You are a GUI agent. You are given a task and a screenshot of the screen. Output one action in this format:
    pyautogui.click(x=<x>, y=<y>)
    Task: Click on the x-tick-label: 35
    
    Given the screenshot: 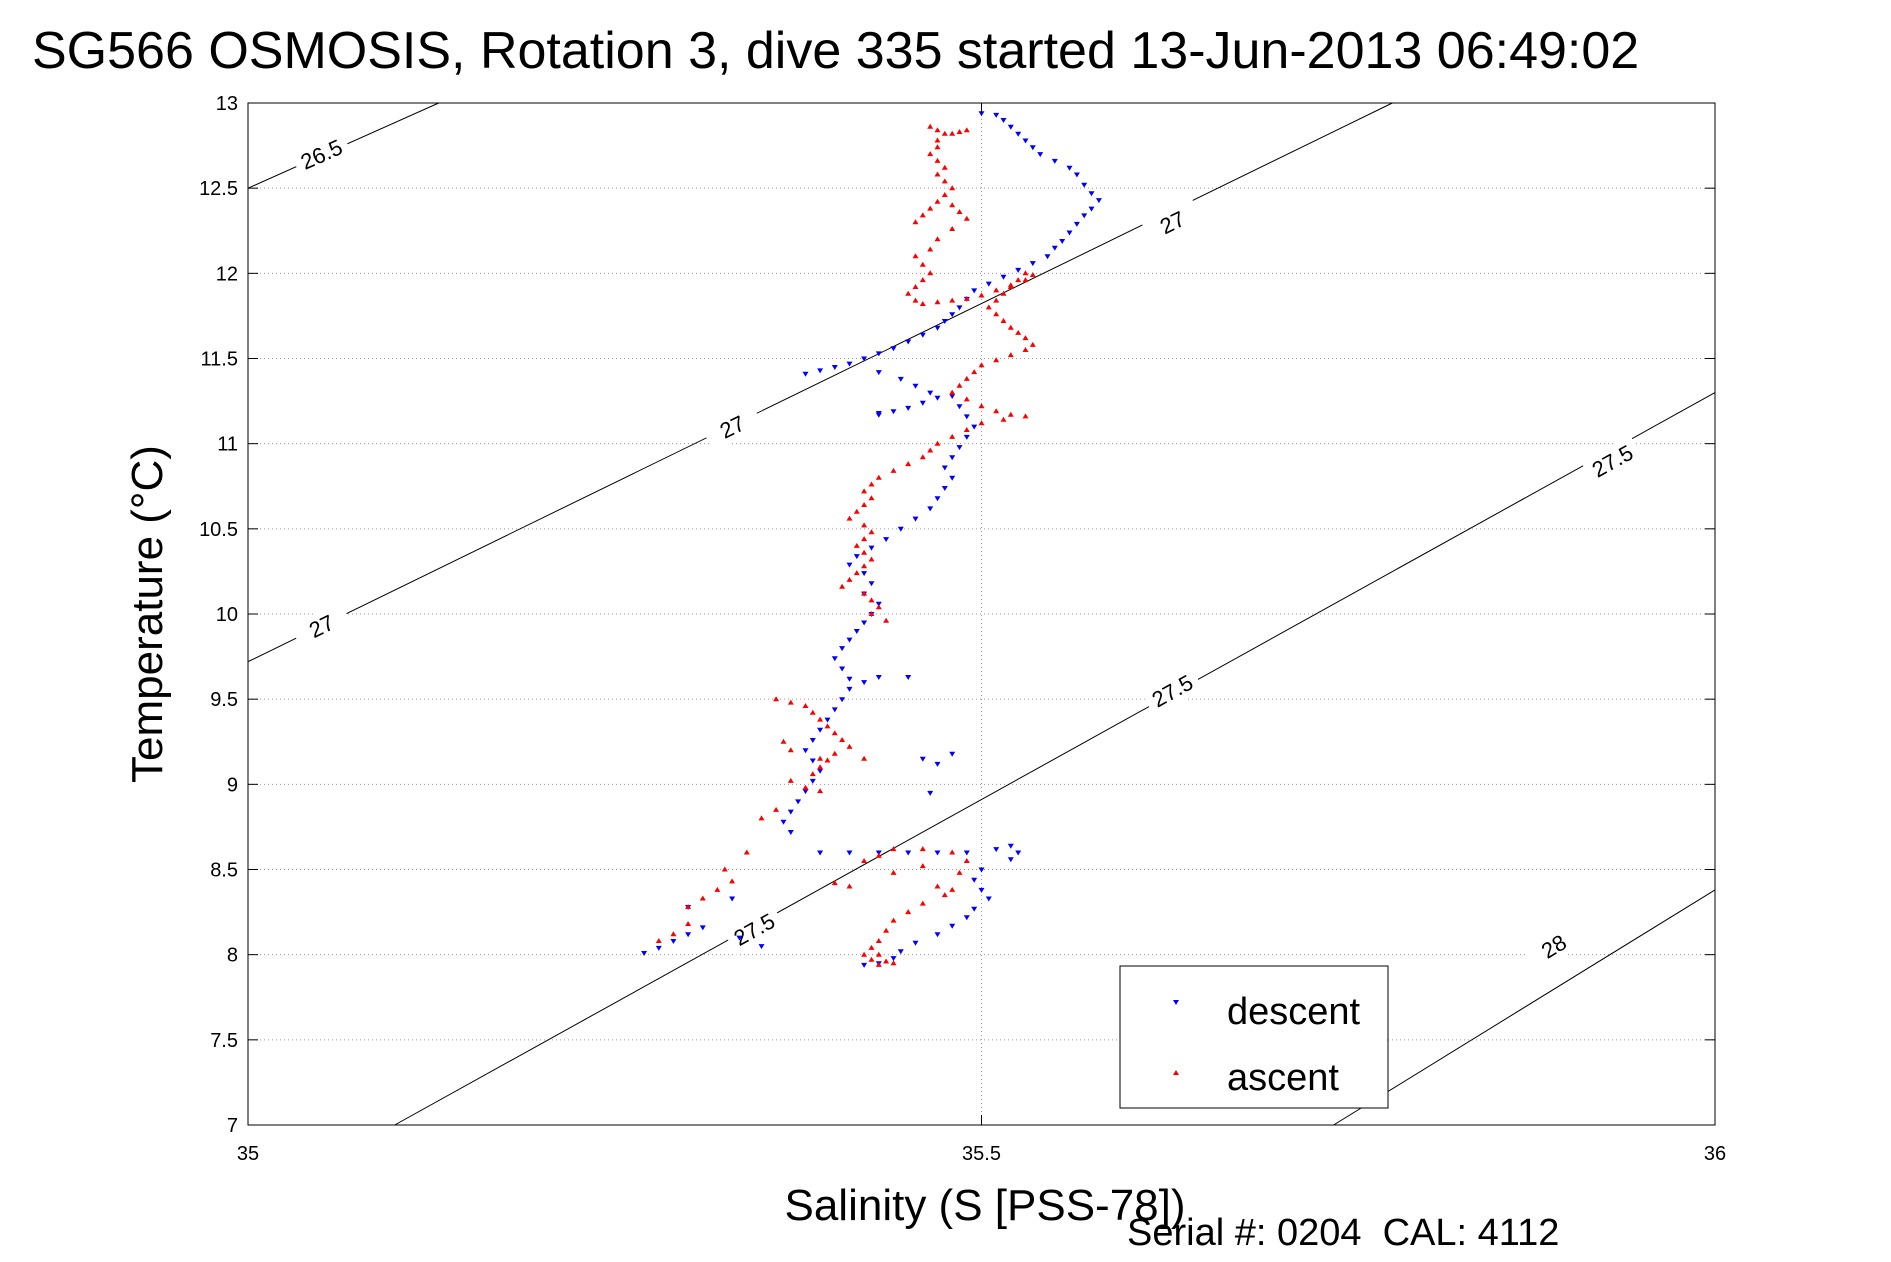 What is the action you would take?
    pyautogui.click(x=248, y=1154)
    